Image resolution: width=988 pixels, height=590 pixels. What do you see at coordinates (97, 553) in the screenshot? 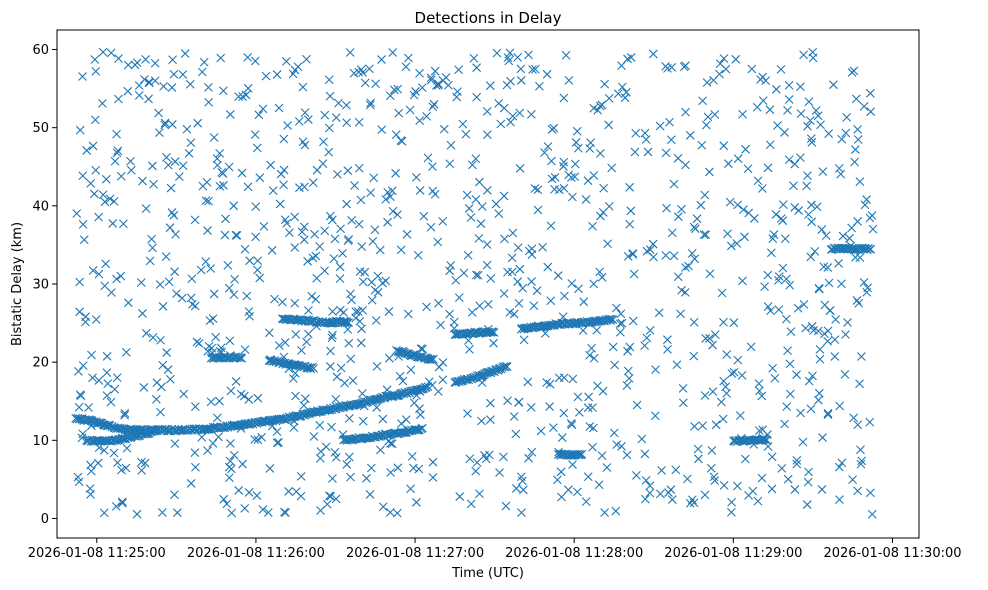
I see `x-tick-label: 2026-01-08 11:25:00` at bounding box center [97, 553].